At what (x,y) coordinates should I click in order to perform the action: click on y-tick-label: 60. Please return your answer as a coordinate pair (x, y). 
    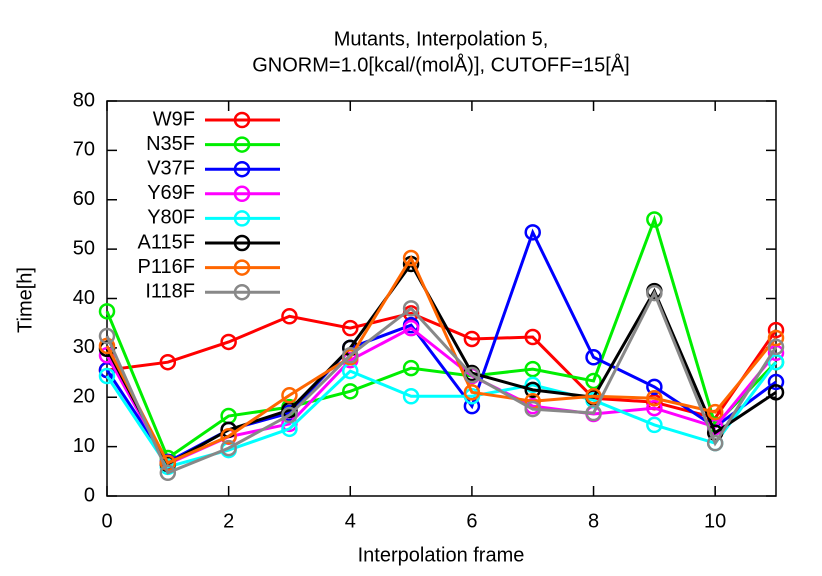
    Looking at the image, I should click on (84, 199).